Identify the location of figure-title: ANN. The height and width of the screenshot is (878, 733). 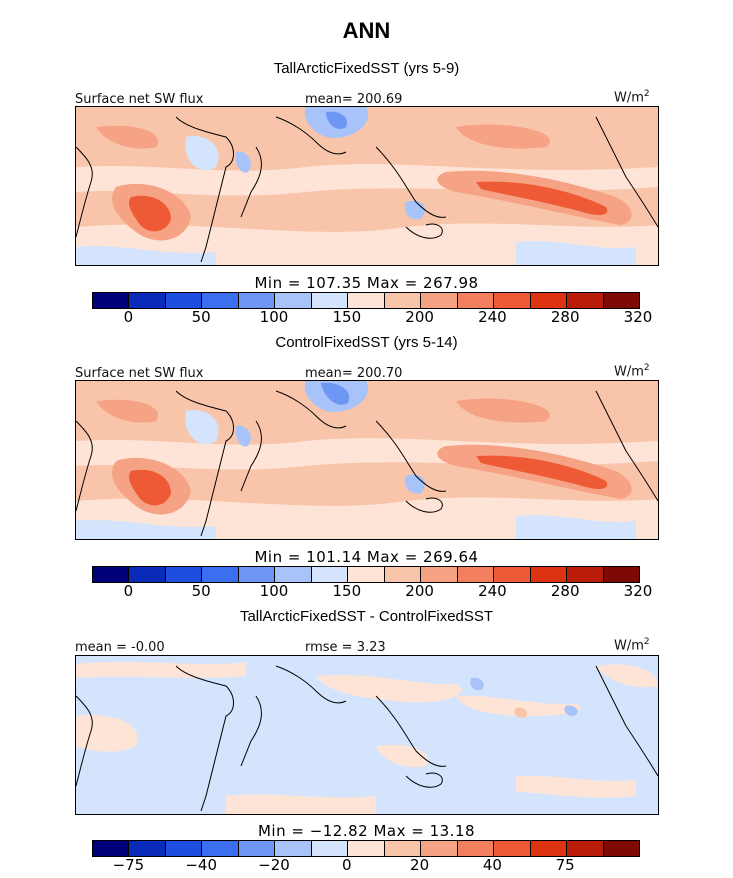
(366, 30).